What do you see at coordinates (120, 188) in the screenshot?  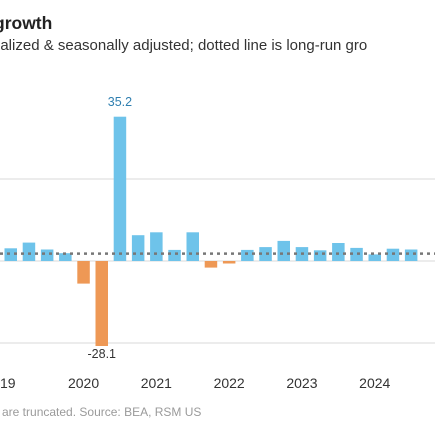 I see `bar-2020Q3` at bounding box center [120, 188].